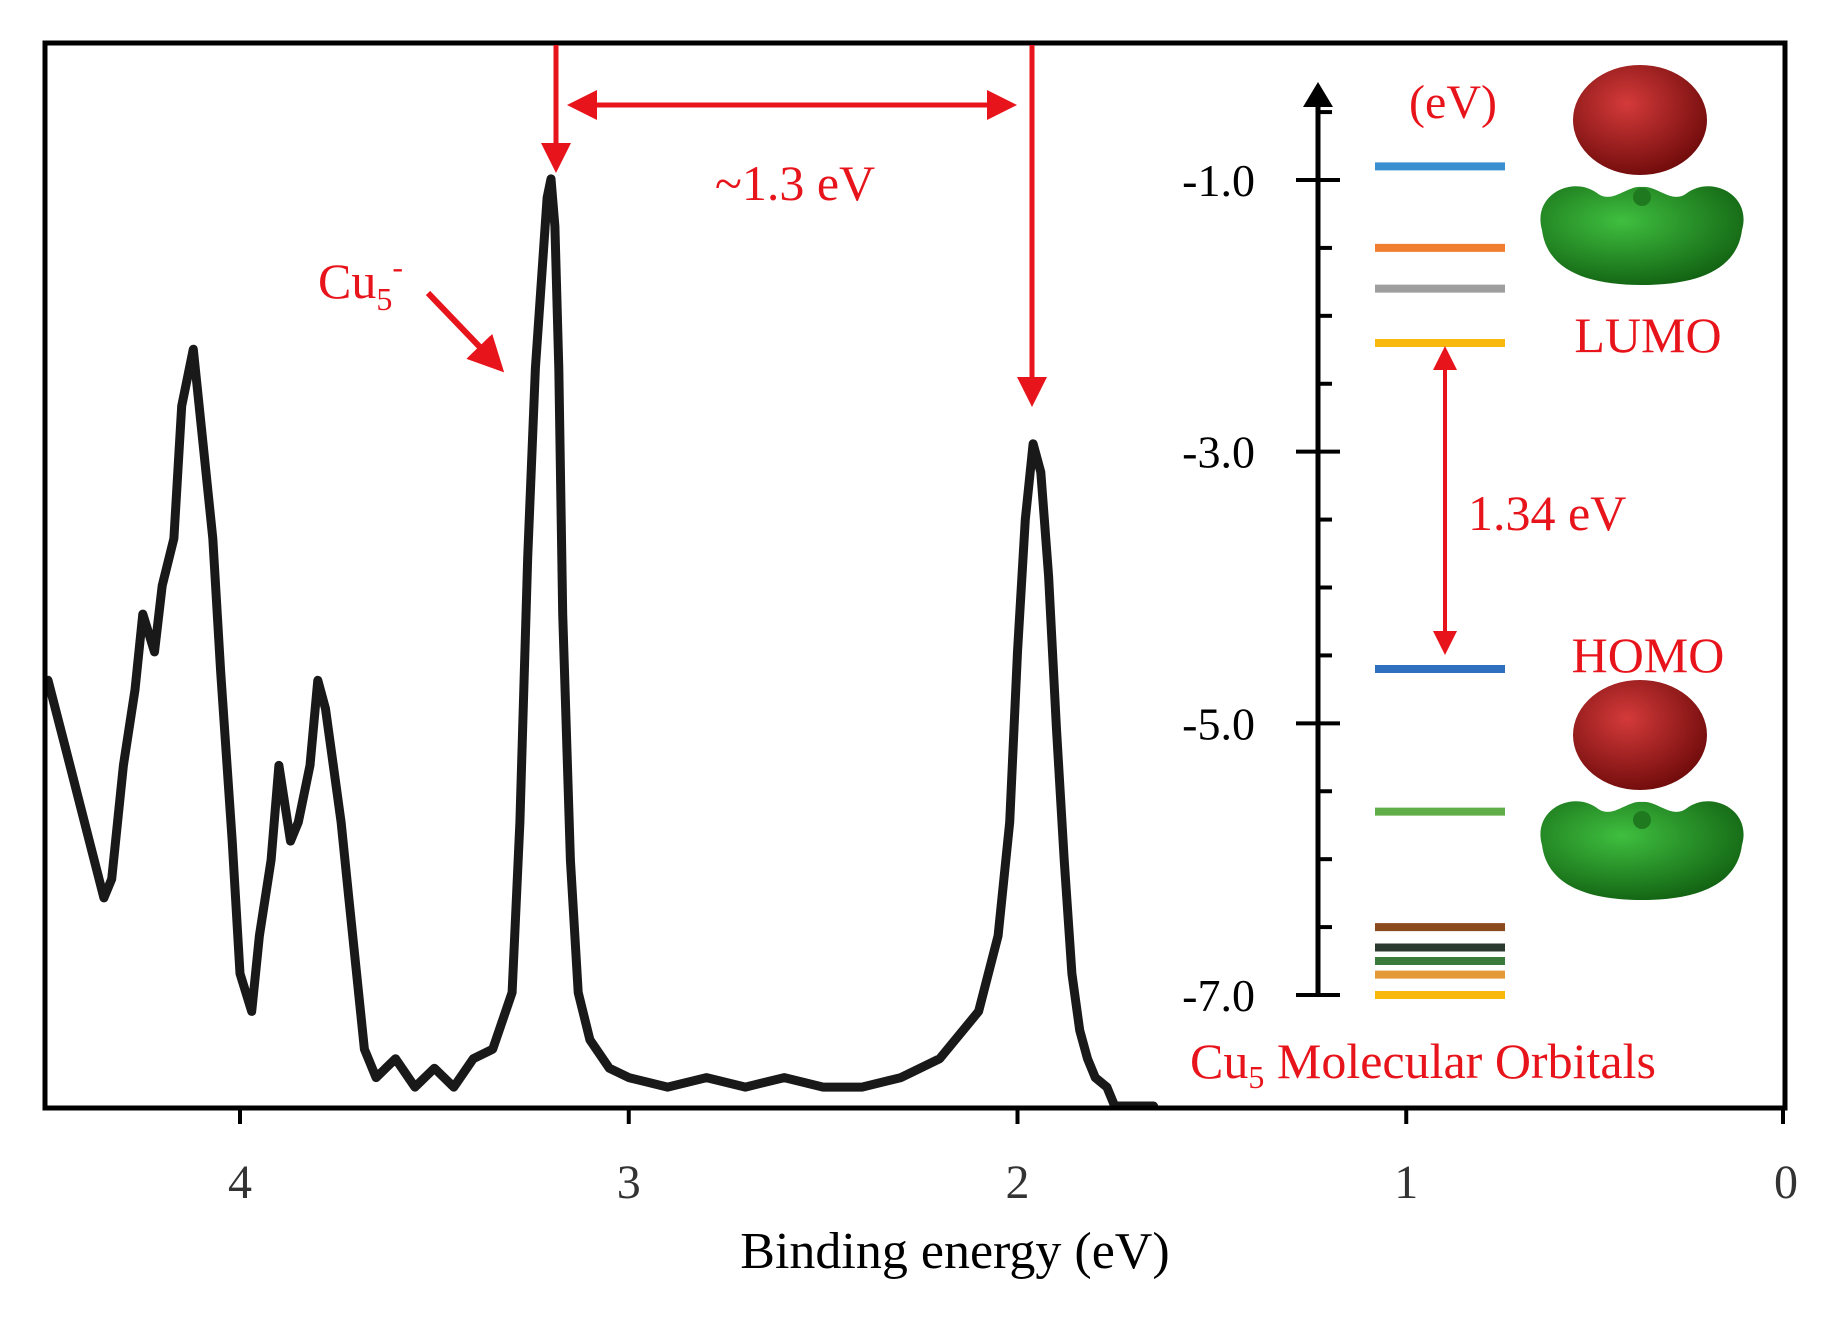 The height and width of the screenshot is (1328, 1826). I want to click on energy-unit-label: (eV), so click(1453, 102).